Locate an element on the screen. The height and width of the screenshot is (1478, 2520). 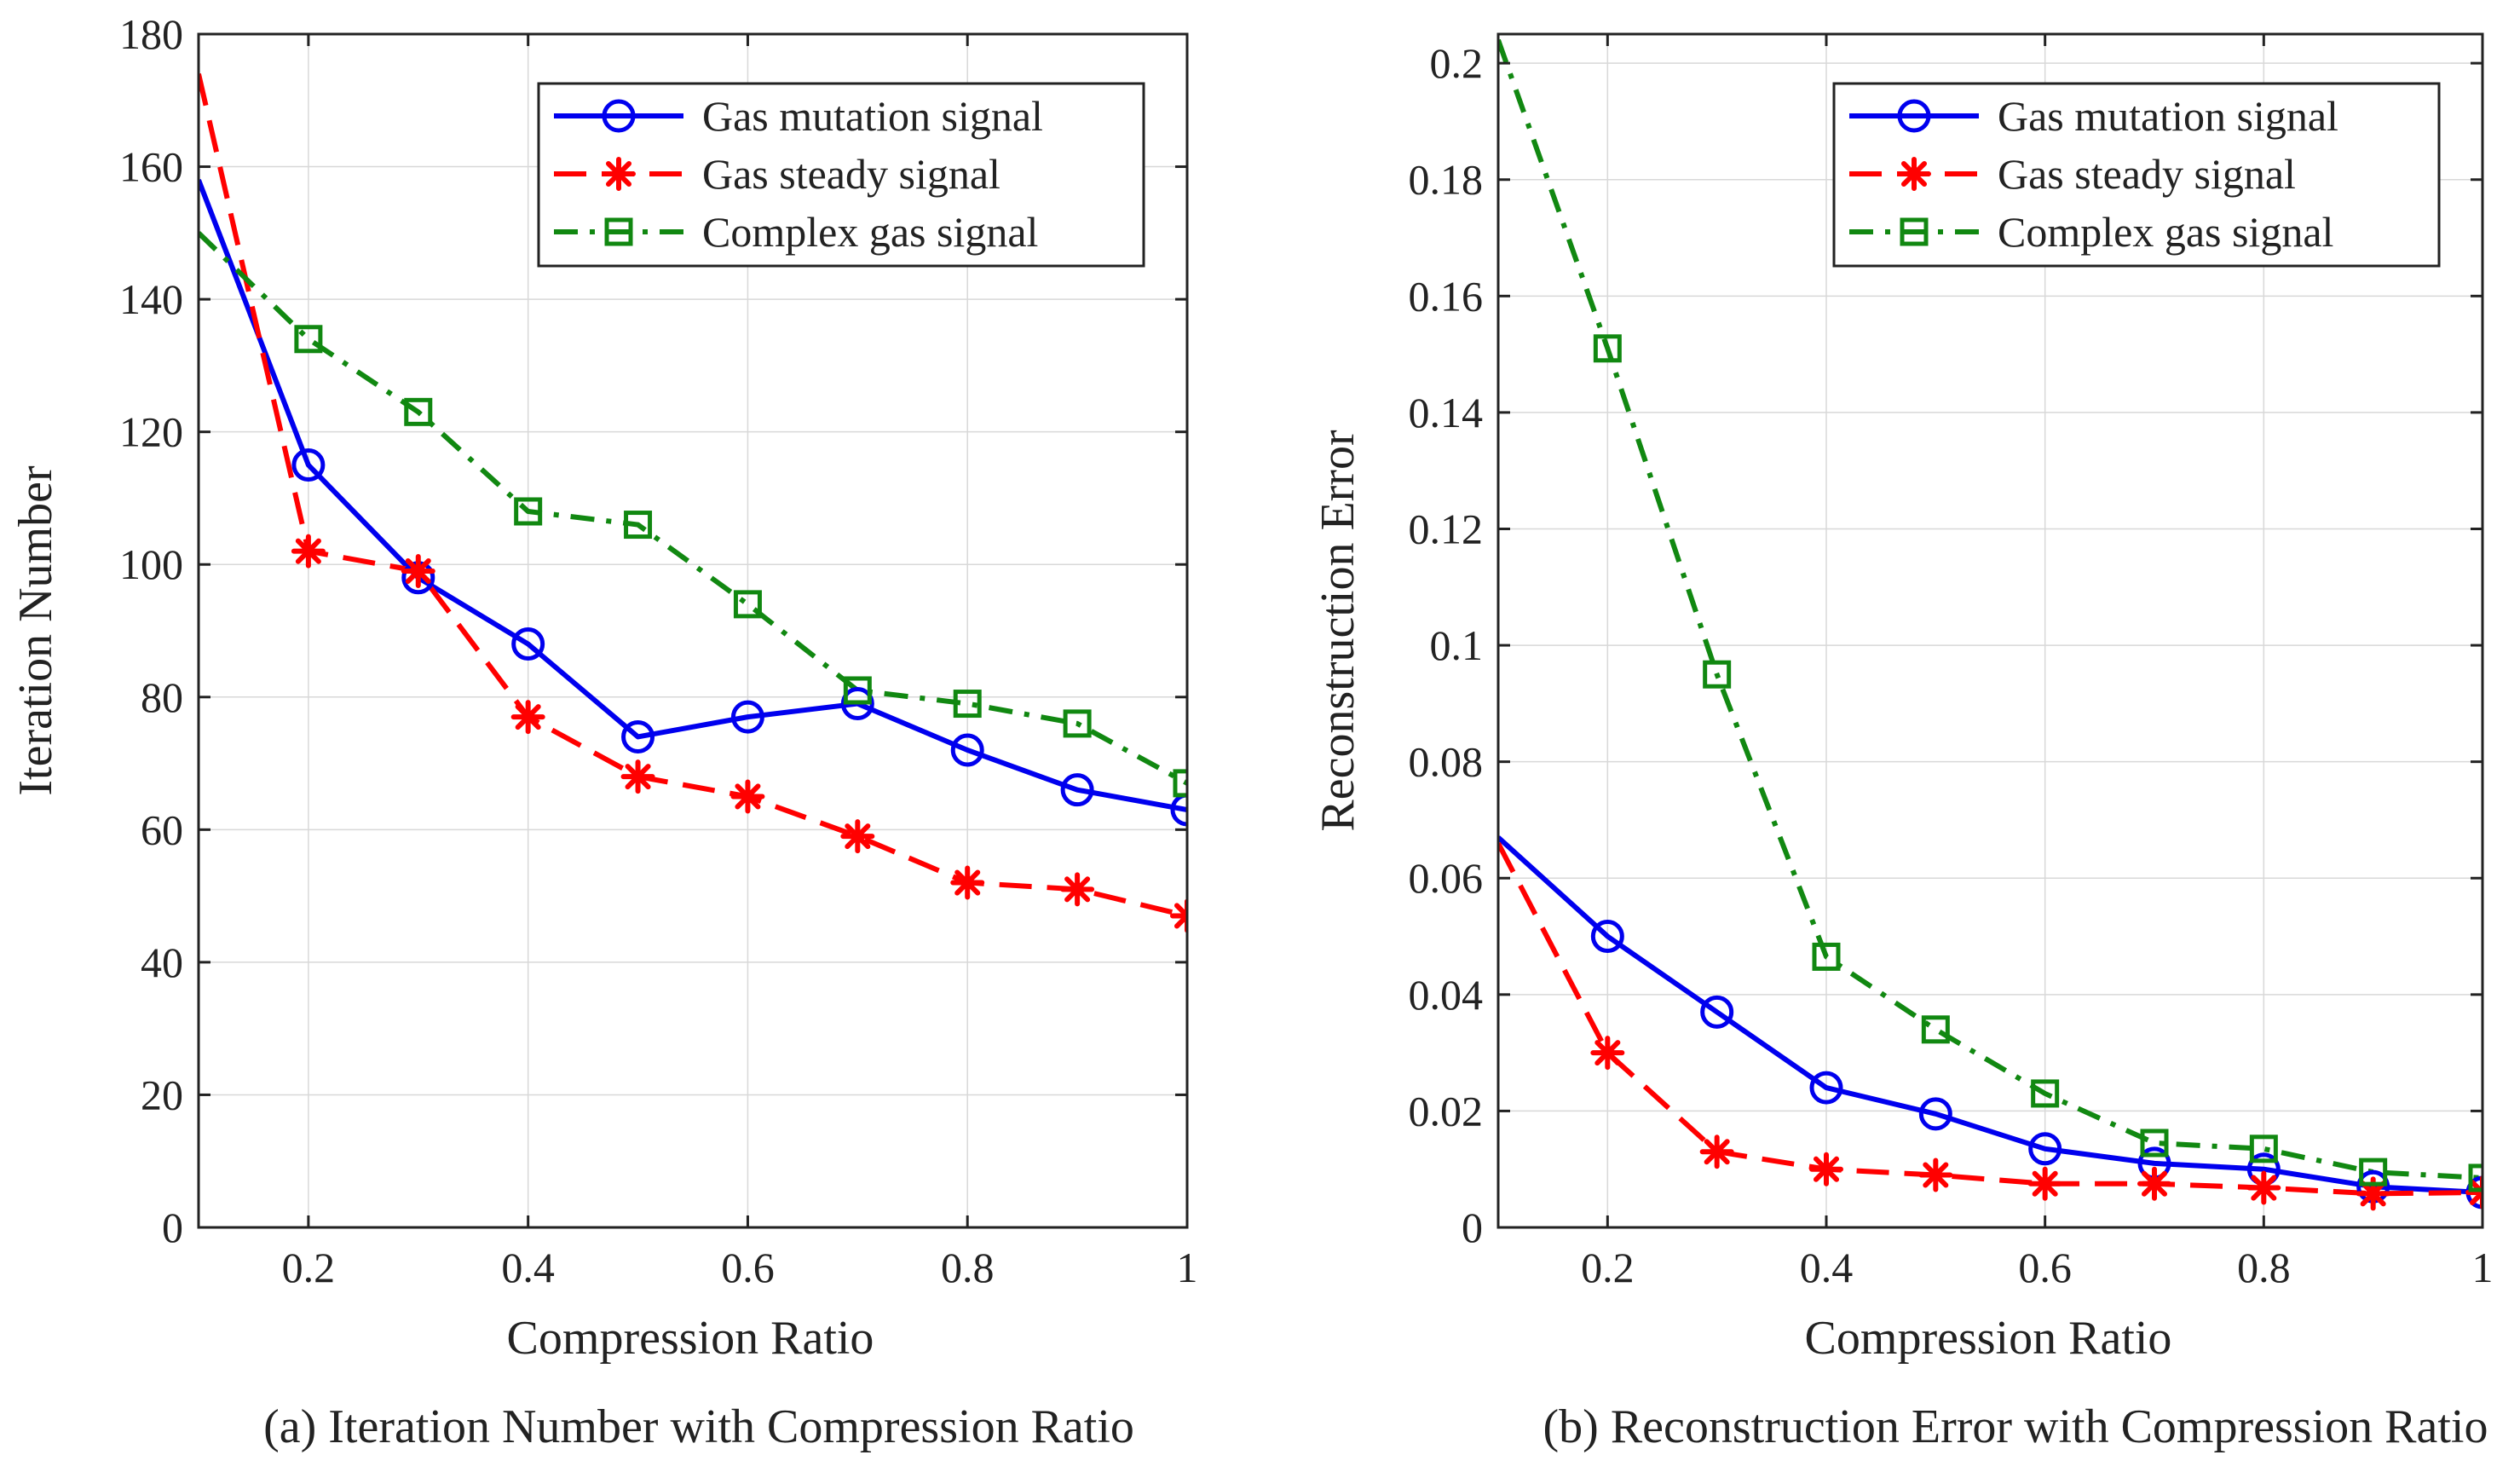
y-tick-label: 20 is located at coordinates (162, 1095).